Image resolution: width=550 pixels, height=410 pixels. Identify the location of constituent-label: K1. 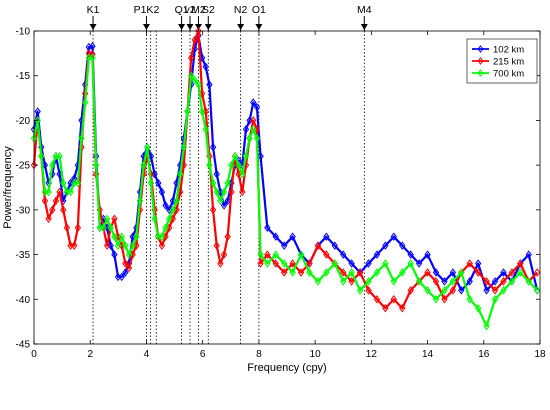
(93, 10).